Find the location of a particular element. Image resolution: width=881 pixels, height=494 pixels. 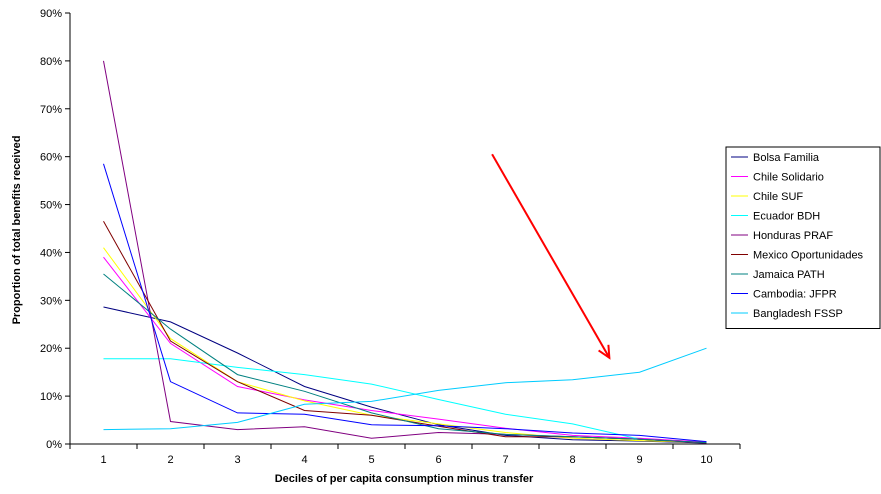

y-tick-label: 70% is located at coordinates (51, 110).